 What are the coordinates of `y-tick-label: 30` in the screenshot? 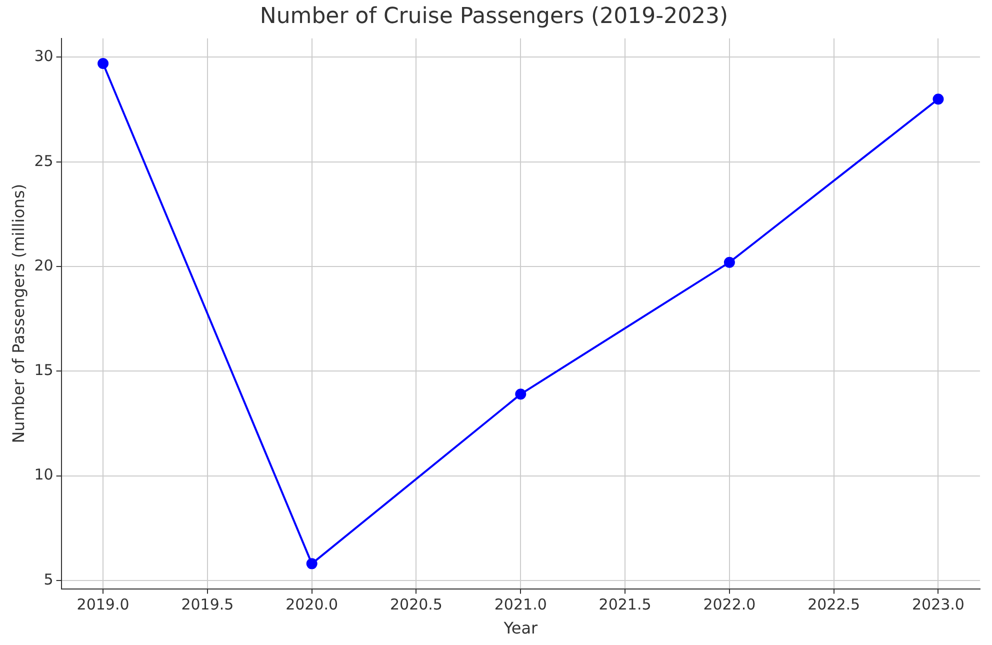 It's located at (44, 56).